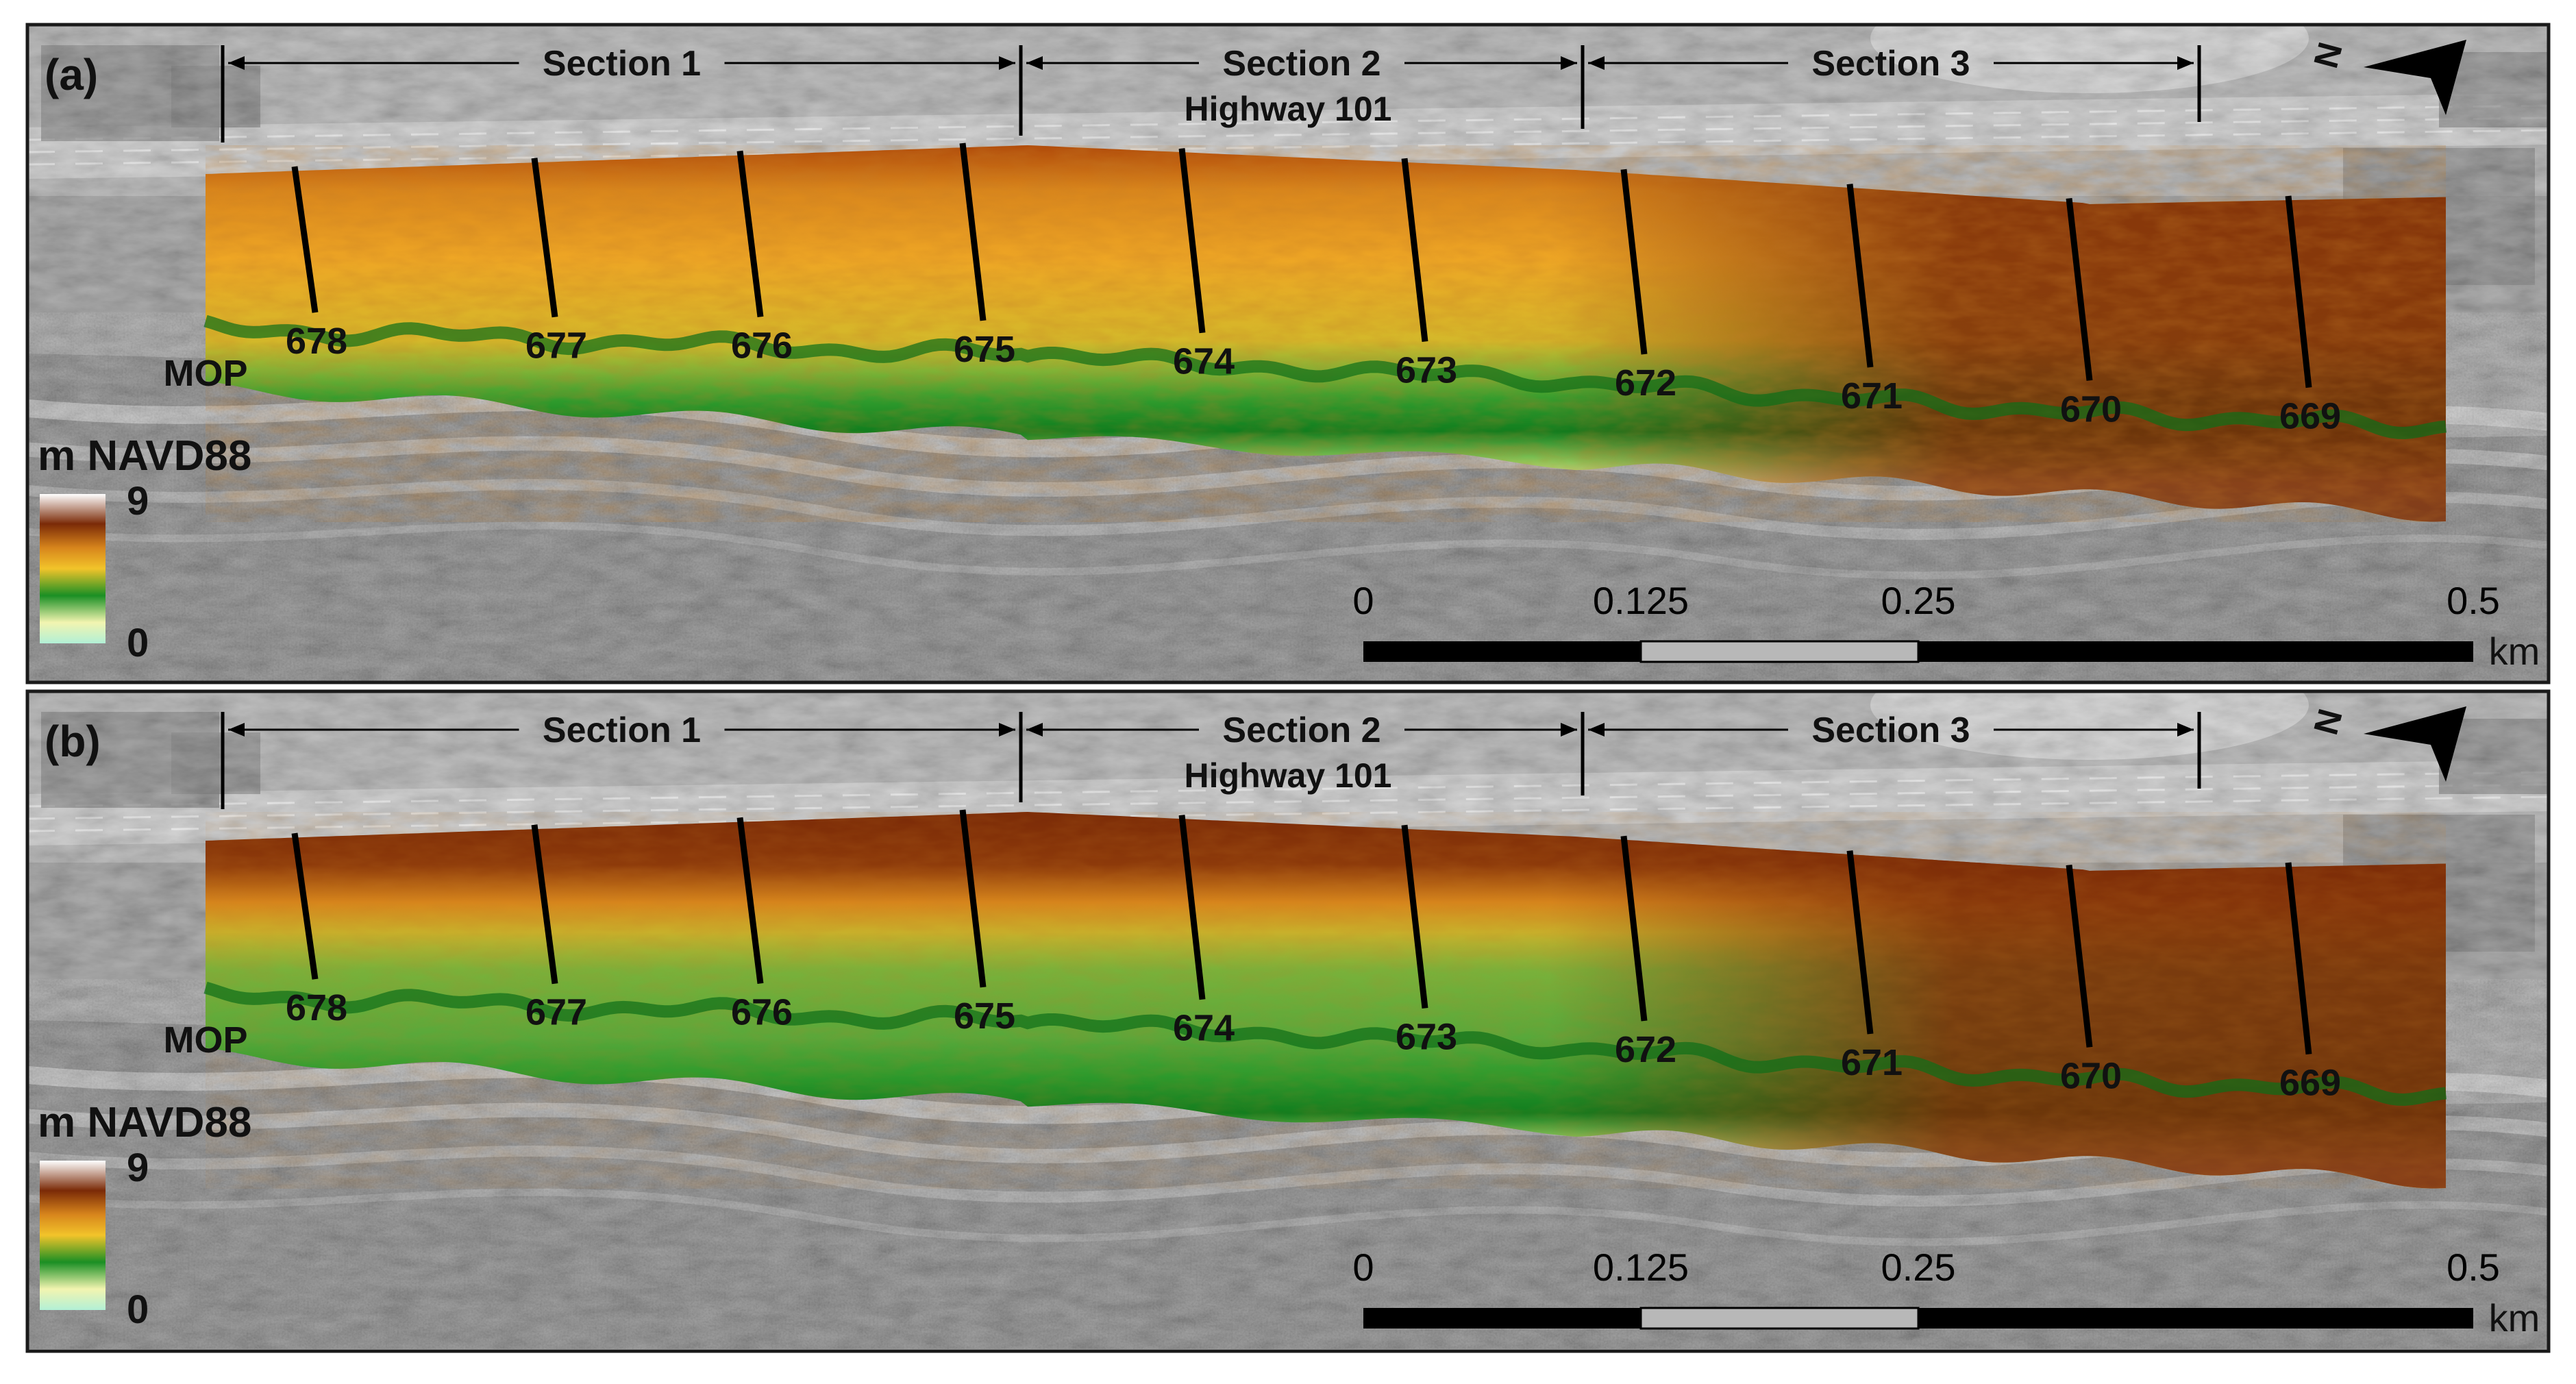  Describe the element at coordinates (2415, 744) in the screenshot. I see `north-arrow-icon` at that location.